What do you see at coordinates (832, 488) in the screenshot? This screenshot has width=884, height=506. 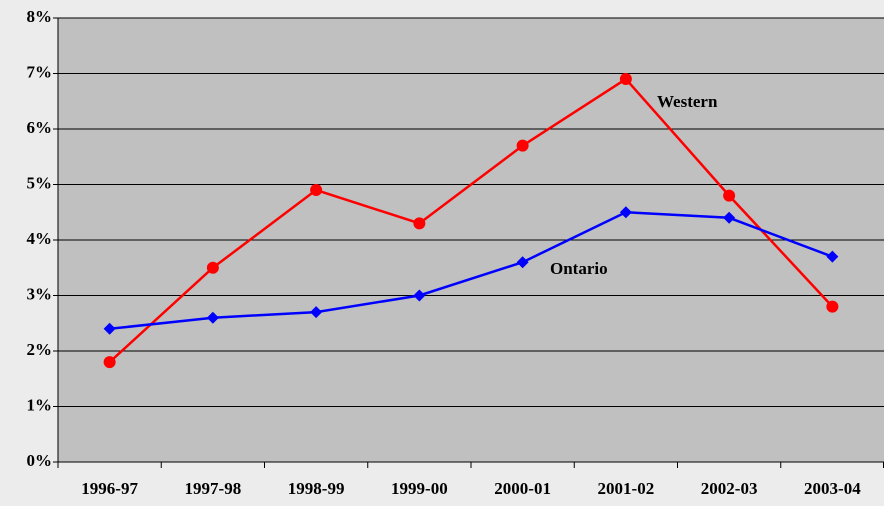 I see `x-tick-label: 2003-04` at bounding box center [832, 488].